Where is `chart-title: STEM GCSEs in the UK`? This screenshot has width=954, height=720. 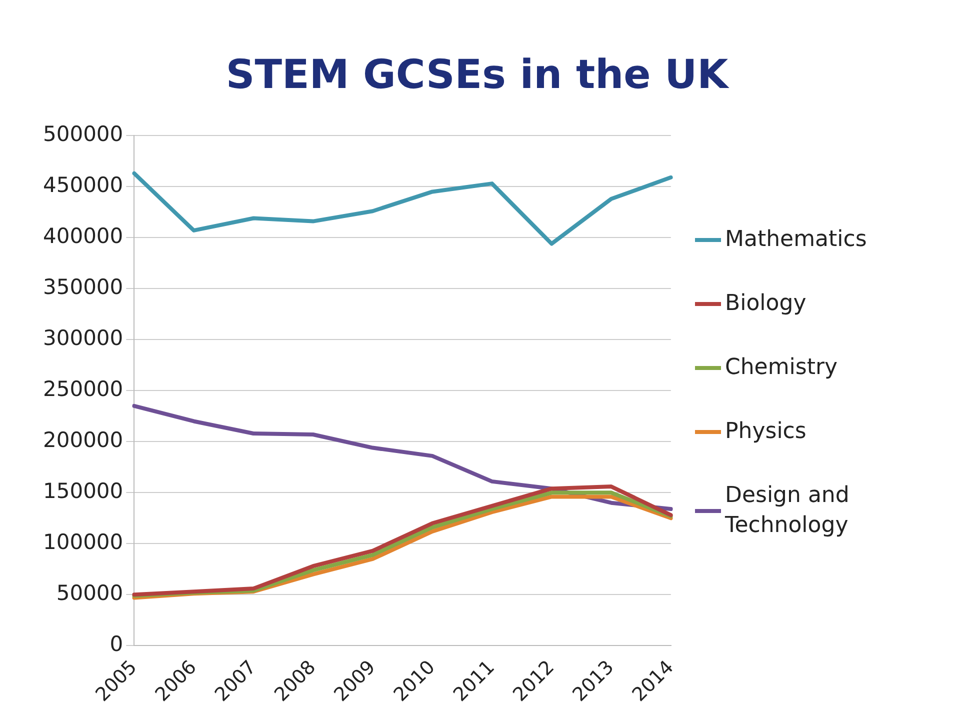
chart-title: STEM GCSEs in the UK is located at coordinates (477, 75).